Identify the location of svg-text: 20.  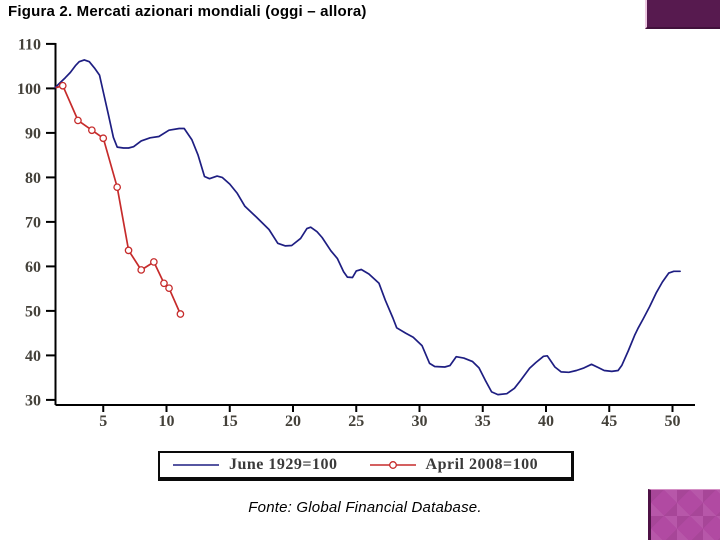
(293, 421).